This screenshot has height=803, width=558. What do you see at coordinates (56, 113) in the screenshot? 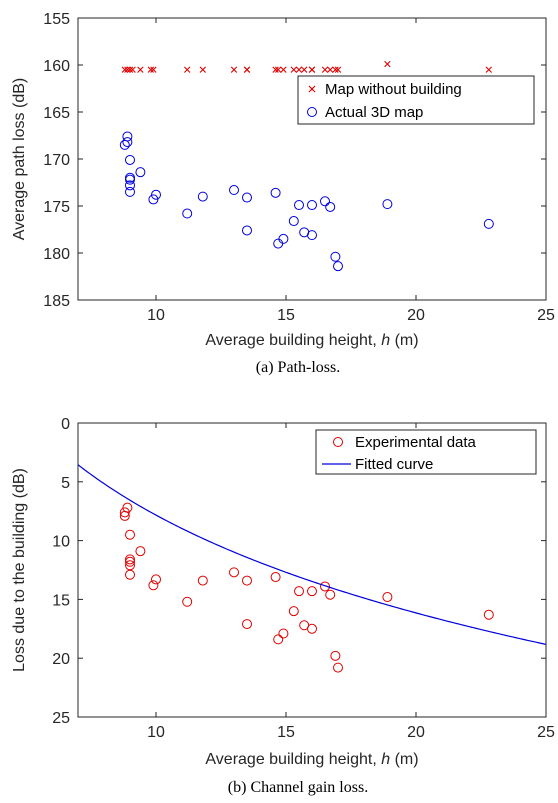
I see `y-tick-label-a: 165` at bounding box center [56, 113].